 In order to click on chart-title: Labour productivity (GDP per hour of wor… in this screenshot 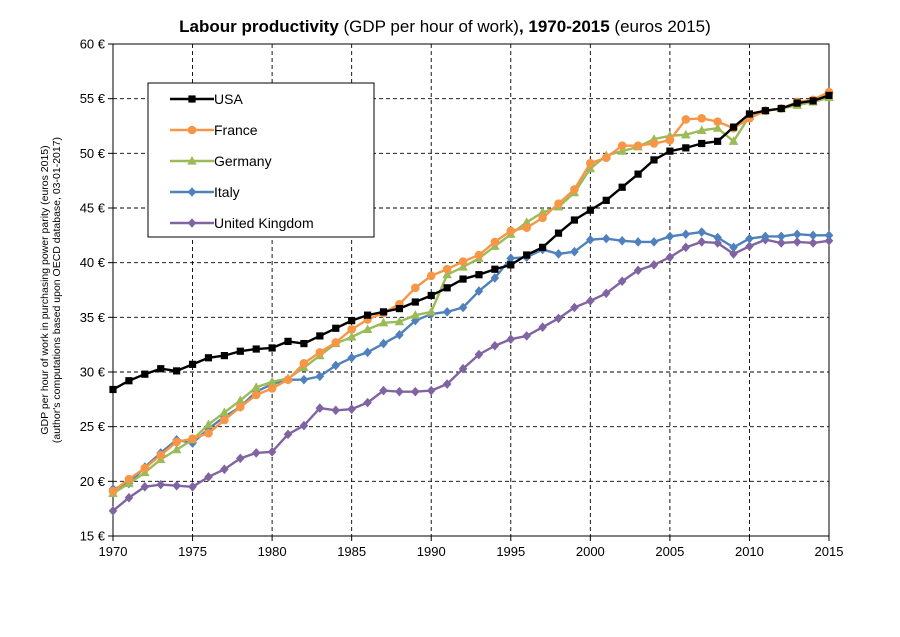, I will do `click(445, 26)`.